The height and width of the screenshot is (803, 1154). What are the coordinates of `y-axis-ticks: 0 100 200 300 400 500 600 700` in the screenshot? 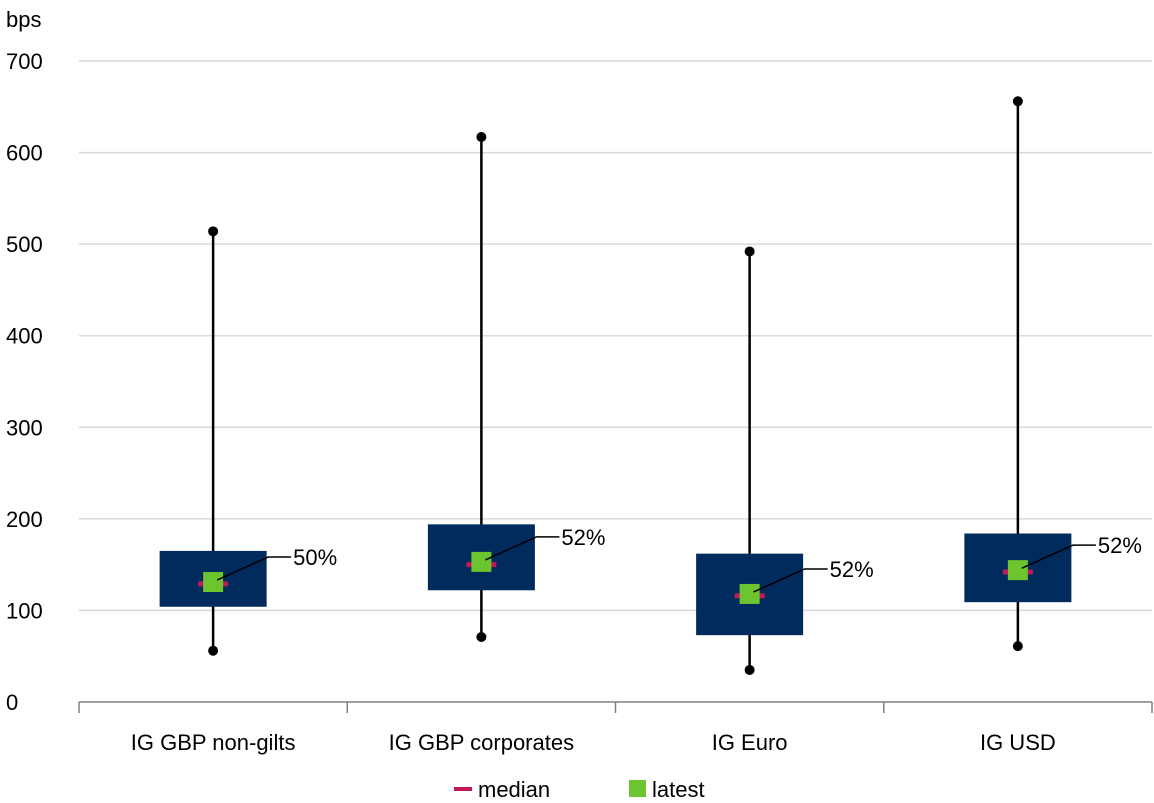 It's located at (24, 382).